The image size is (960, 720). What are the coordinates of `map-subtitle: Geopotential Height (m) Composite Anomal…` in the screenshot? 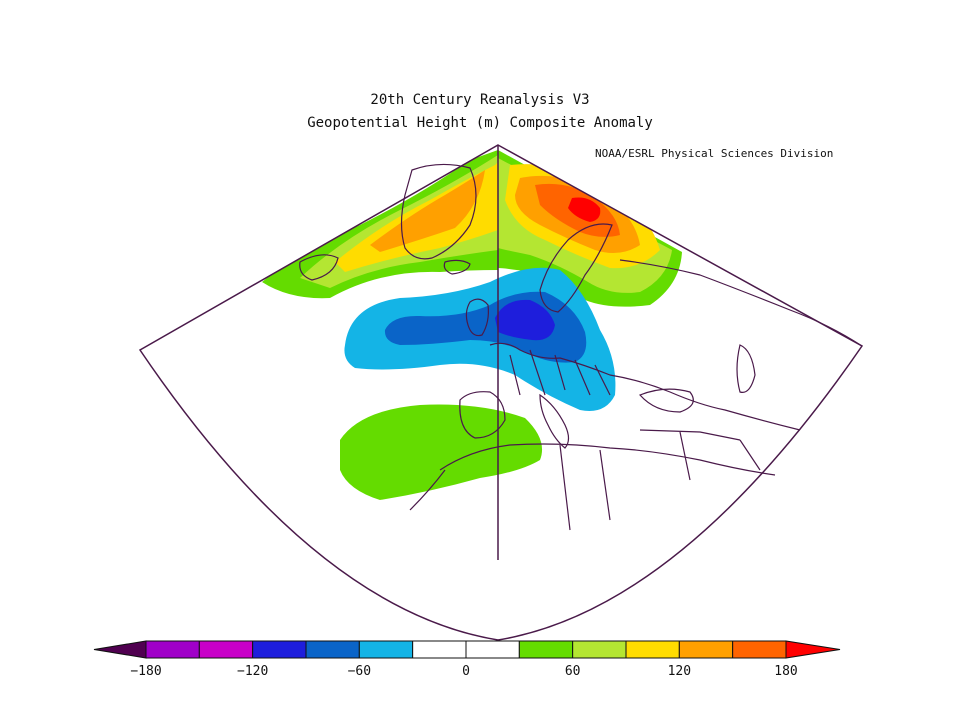 It's located at (480, 123).